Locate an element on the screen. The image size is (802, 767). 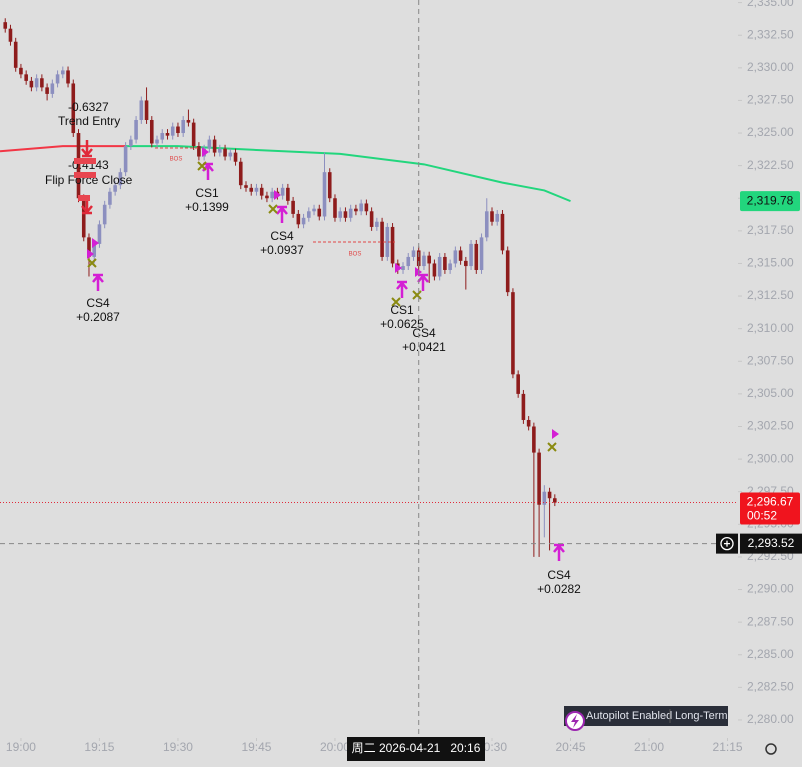
x-tick-label: 19:15 is located at coordinates (99, 747).